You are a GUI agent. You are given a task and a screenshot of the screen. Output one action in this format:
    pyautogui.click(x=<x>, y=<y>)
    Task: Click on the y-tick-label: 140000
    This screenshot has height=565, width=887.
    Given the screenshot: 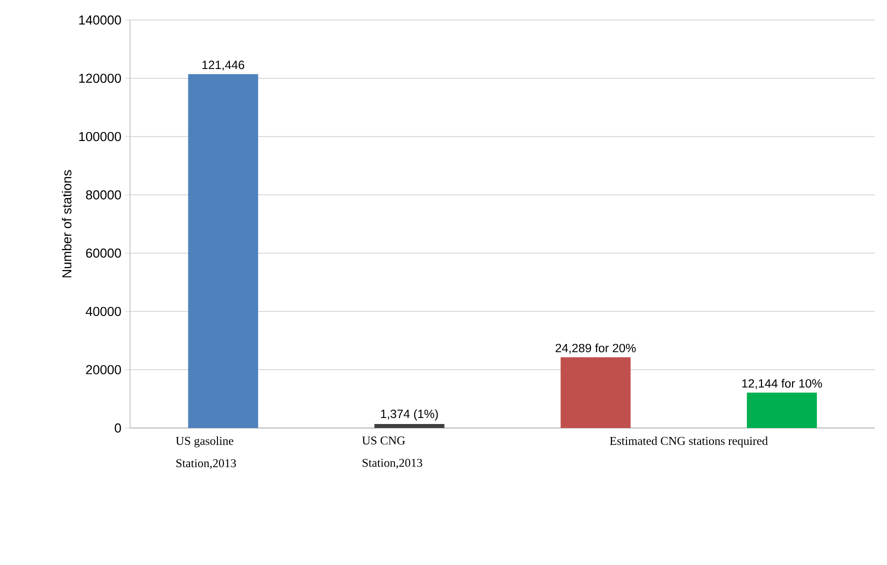 What is the action you would take?
    pyautogui.click(x=100, y=20)
    